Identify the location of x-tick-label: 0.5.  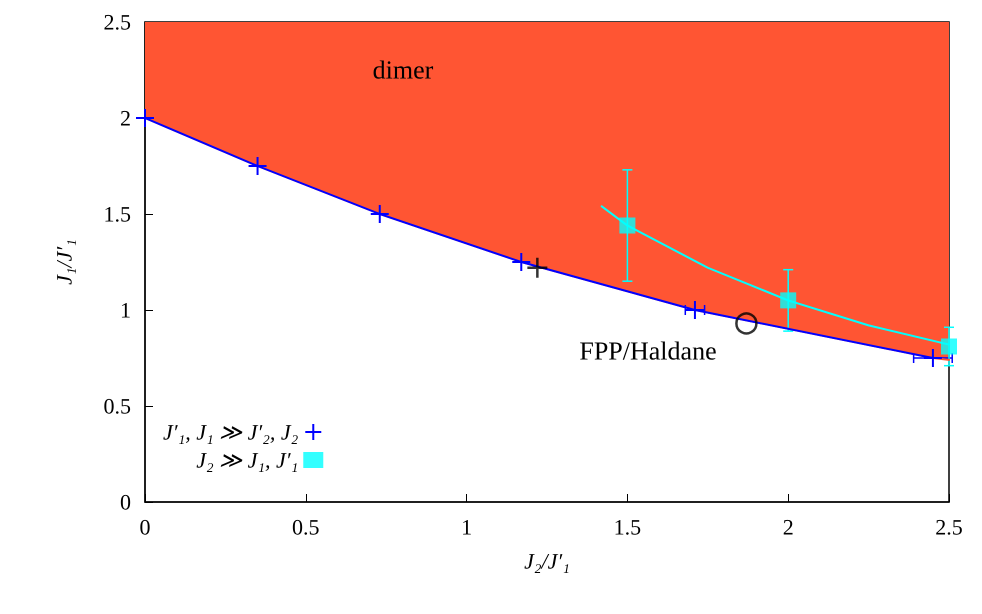
(306, 527).